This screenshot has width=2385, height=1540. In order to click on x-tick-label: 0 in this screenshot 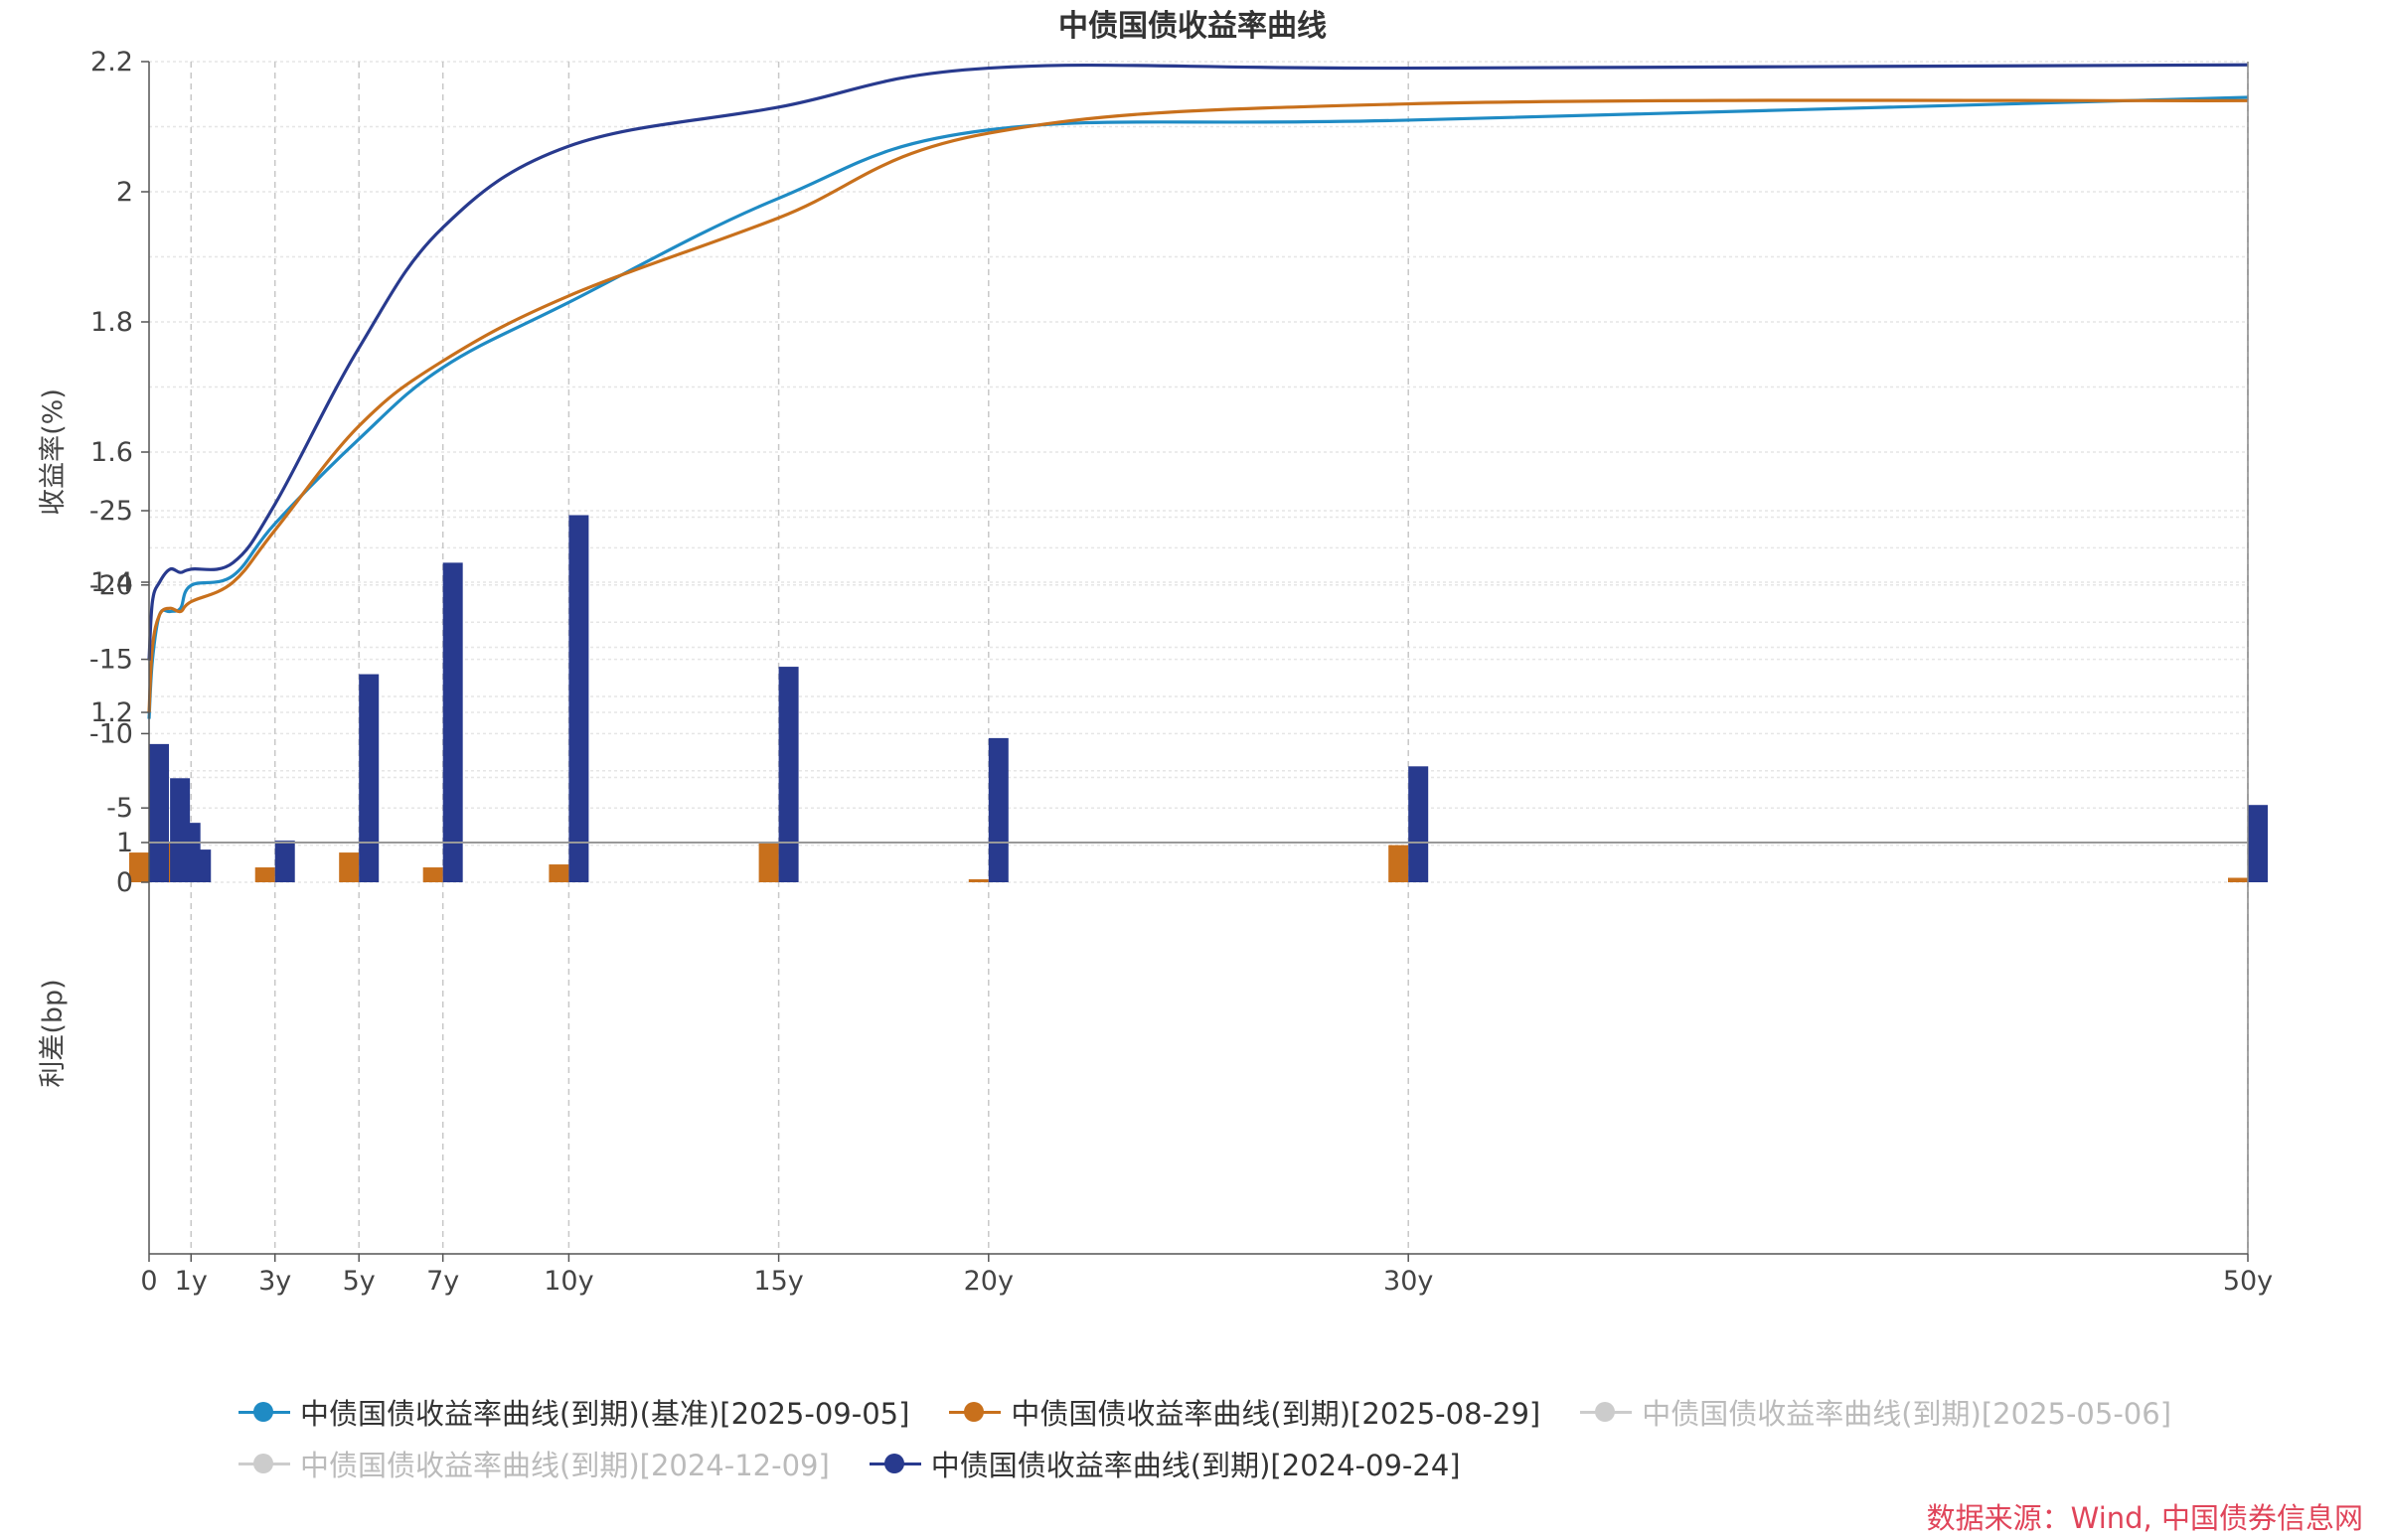, I will do `click(148, 1281)`.